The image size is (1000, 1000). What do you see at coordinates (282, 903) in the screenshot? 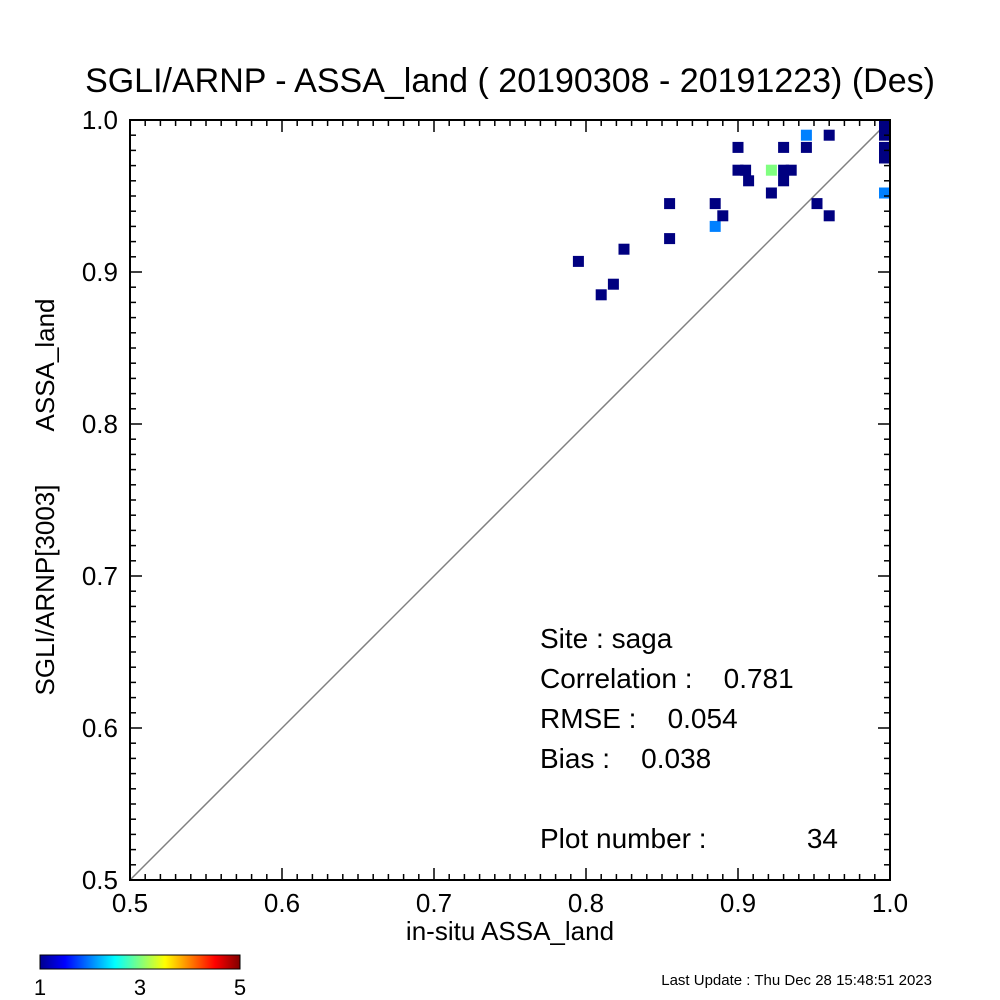
I see `x-tick-label: 0.6` at bounding box center [282, 903].